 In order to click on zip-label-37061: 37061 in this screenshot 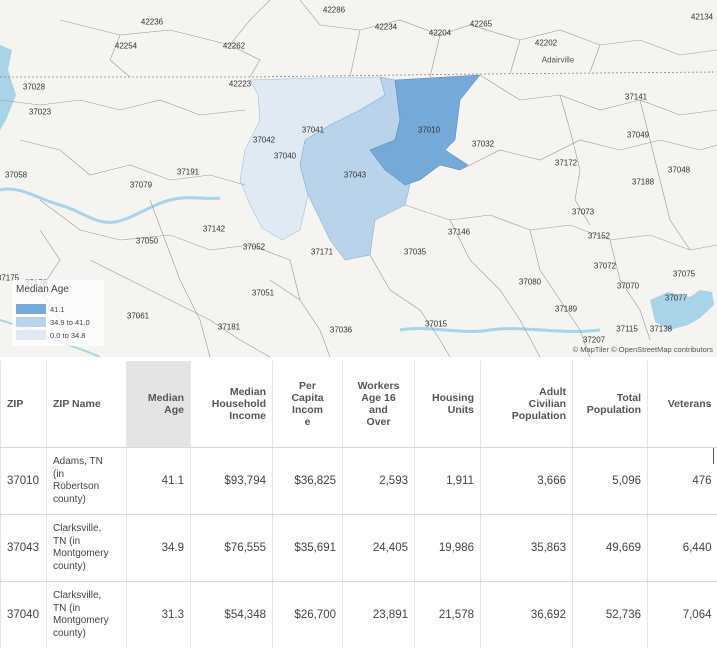, I will do `click(138, 316)`.